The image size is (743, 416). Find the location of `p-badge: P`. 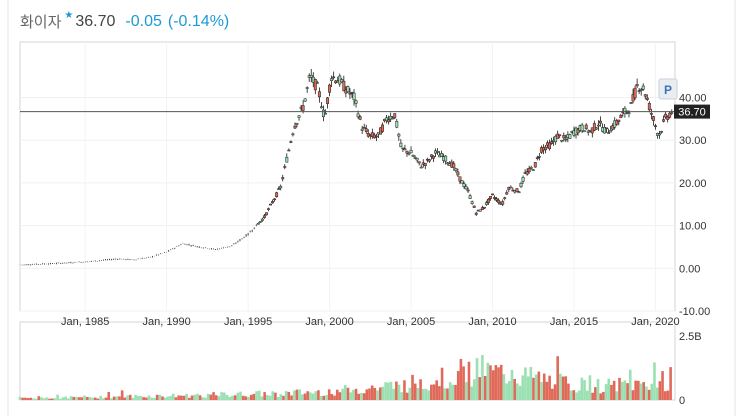

p-badge: P is located at coordinates (668, 89).